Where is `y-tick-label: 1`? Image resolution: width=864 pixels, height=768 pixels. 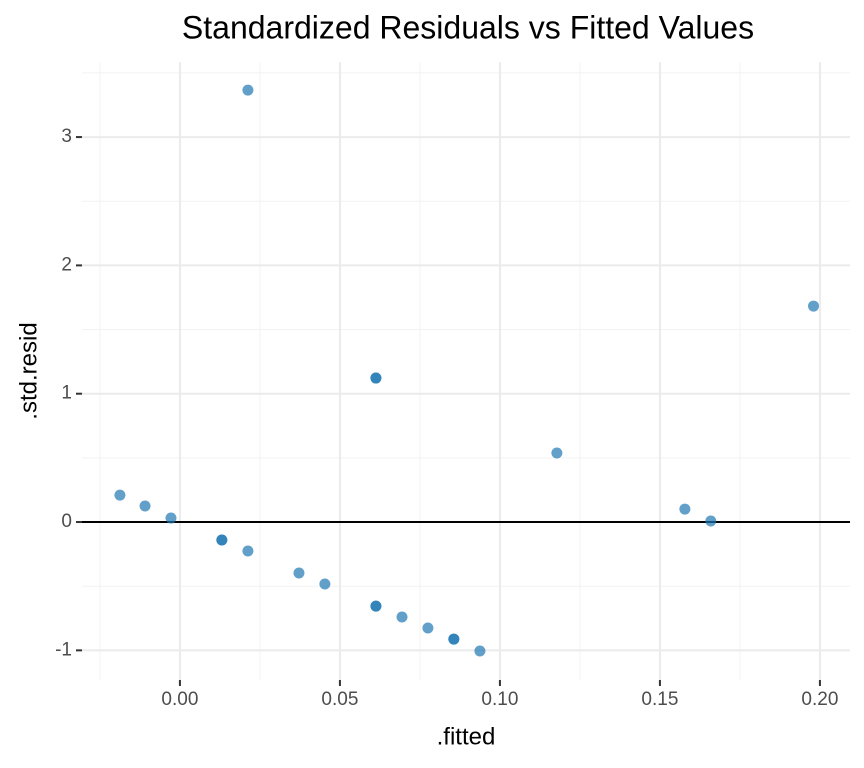 y-tick-label: 1 is located at coordinates (66, 393).